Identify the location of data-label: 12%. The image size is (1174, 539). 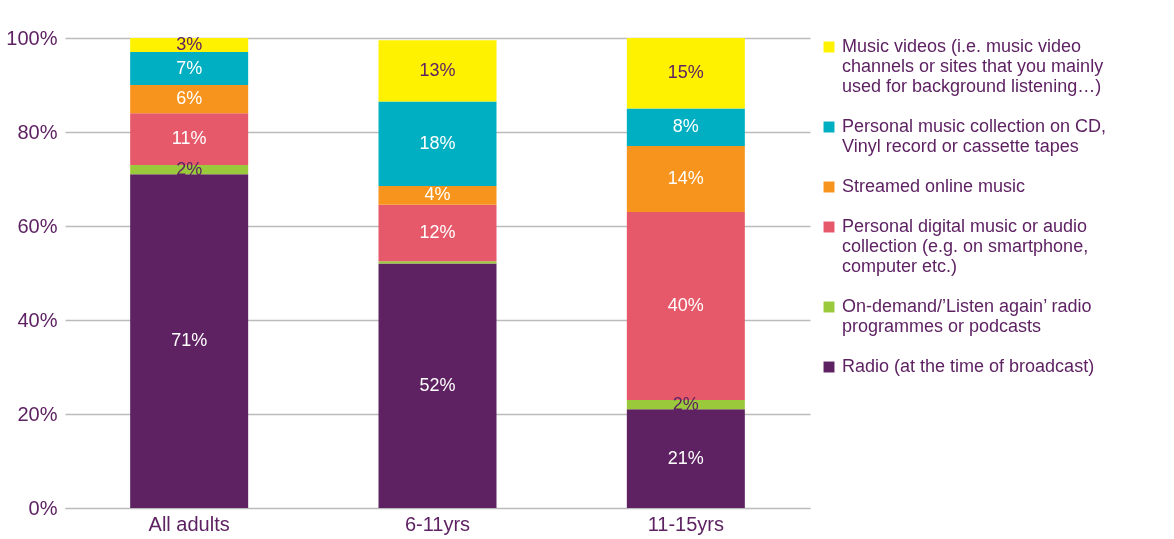
(437, 232).